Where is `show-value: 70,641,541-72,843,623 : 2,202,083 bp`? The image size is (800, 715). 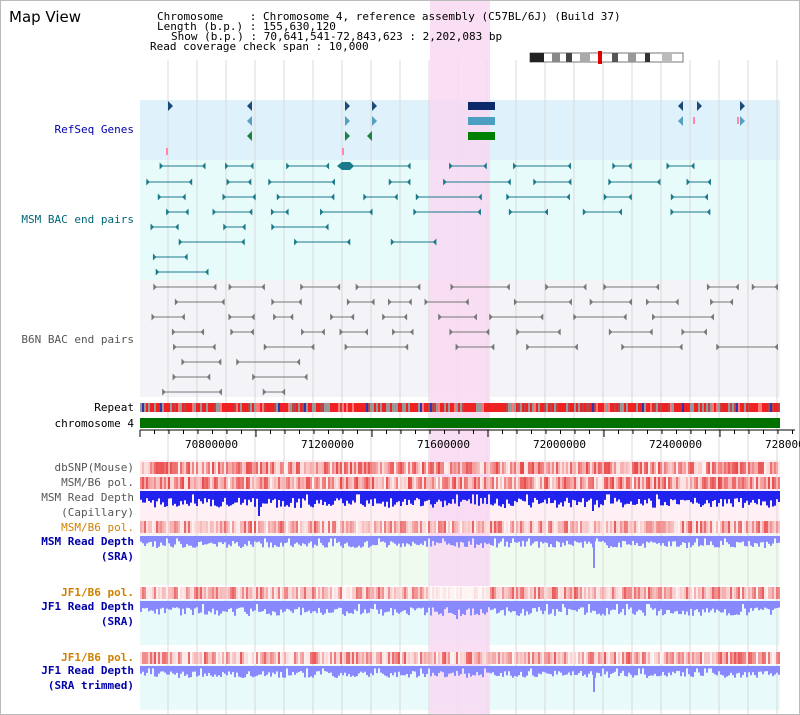
show-value: 70,641,541-72,843,623 : 2,202,083 bp is located at coordinates (383, 36).